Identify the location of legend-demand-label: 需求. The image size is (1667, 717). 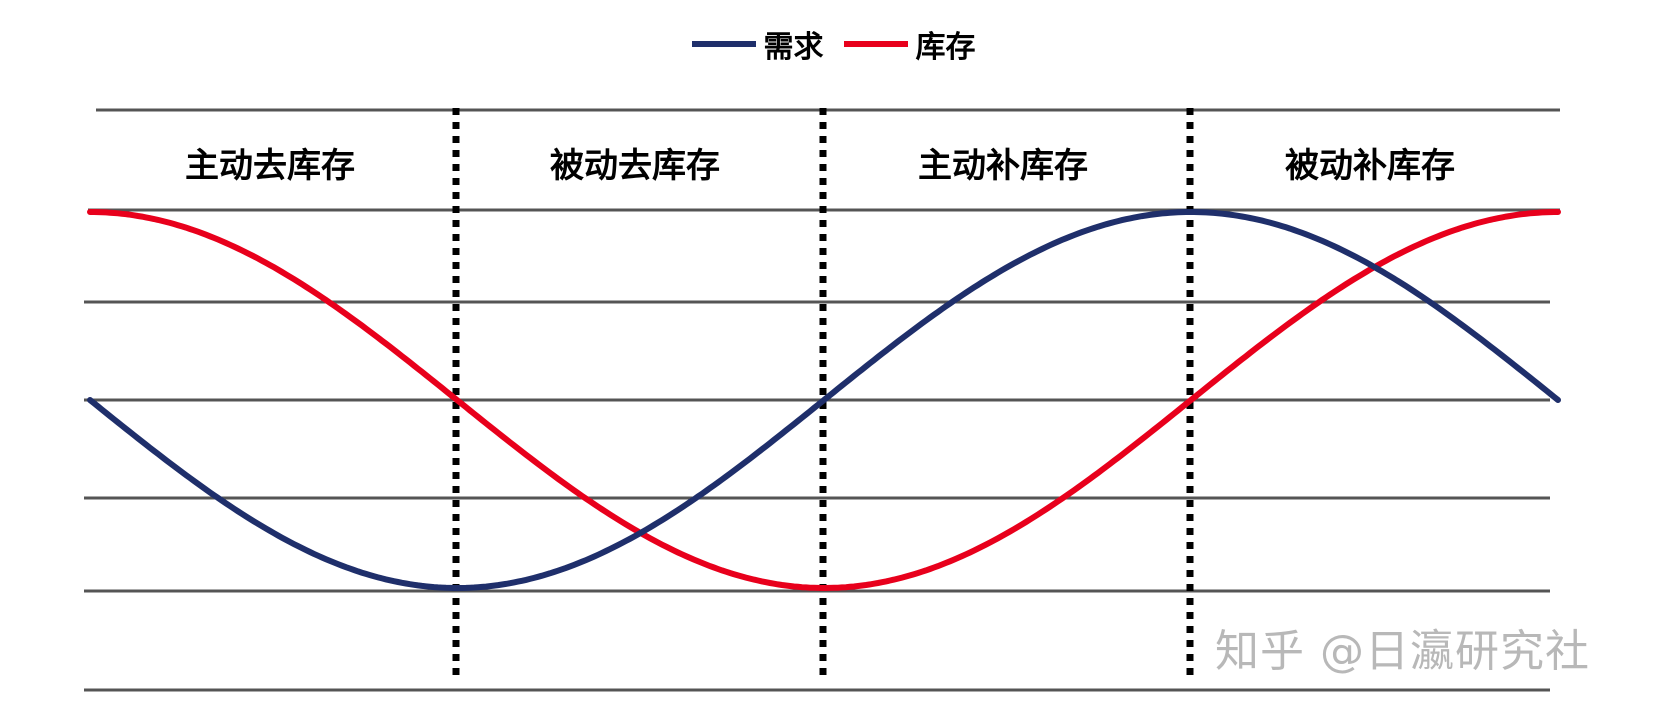
(793, 47).